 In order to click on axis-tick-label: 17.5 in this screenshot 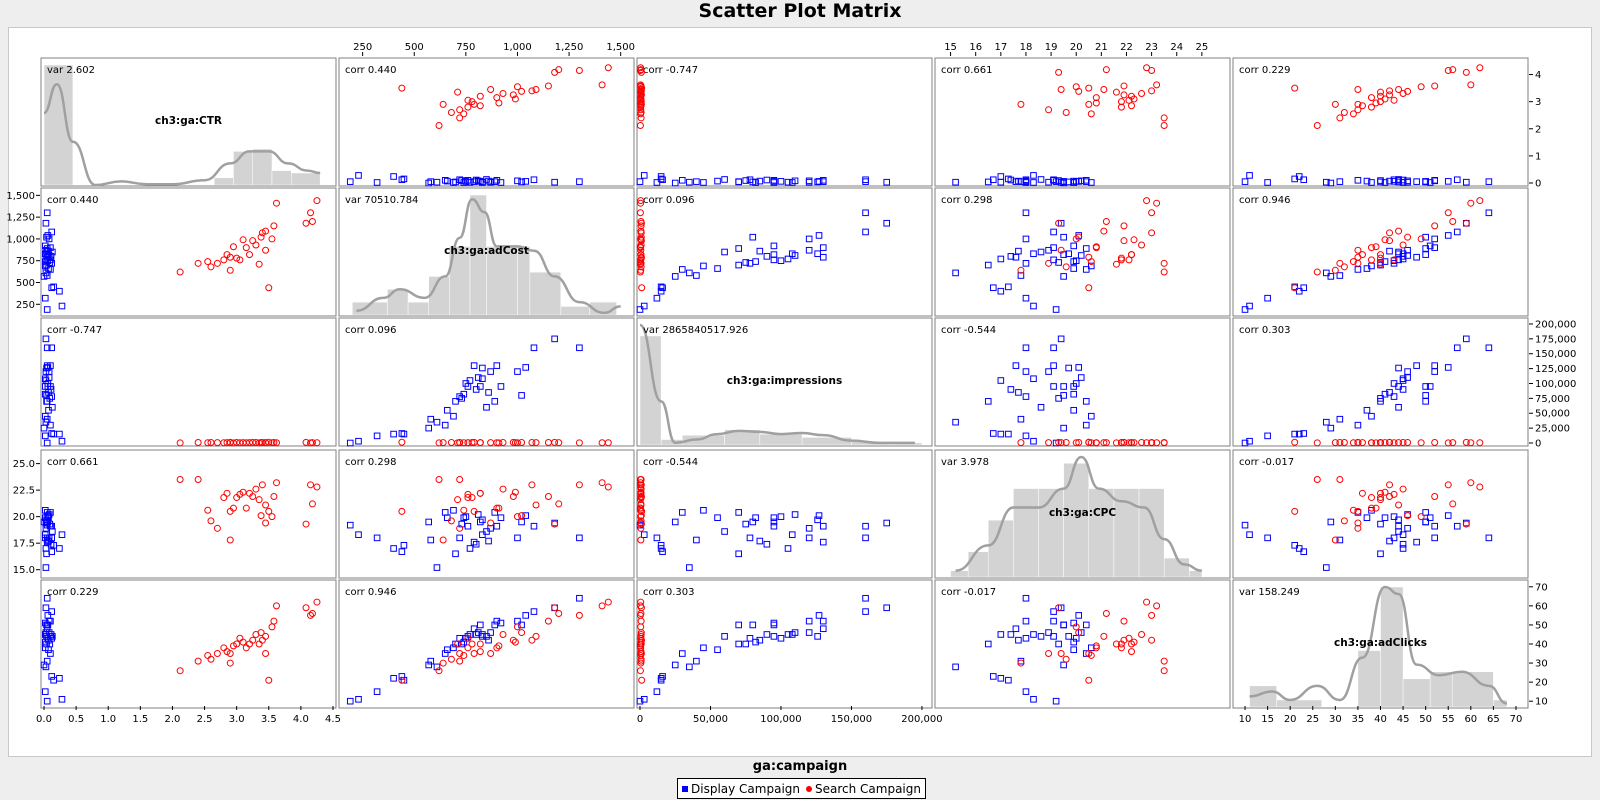, I will do `click(24, 544)`.